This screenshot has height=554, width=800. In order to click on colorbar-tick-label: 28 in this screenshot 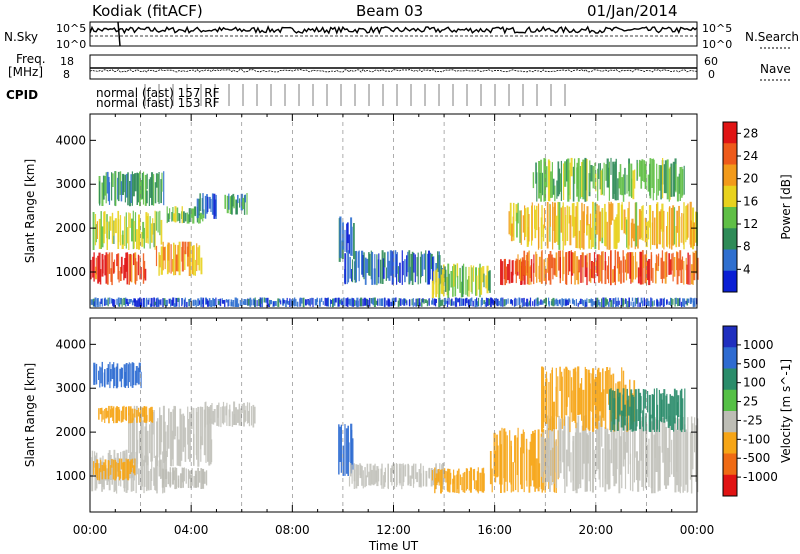, I will do `click(750, 133)`.